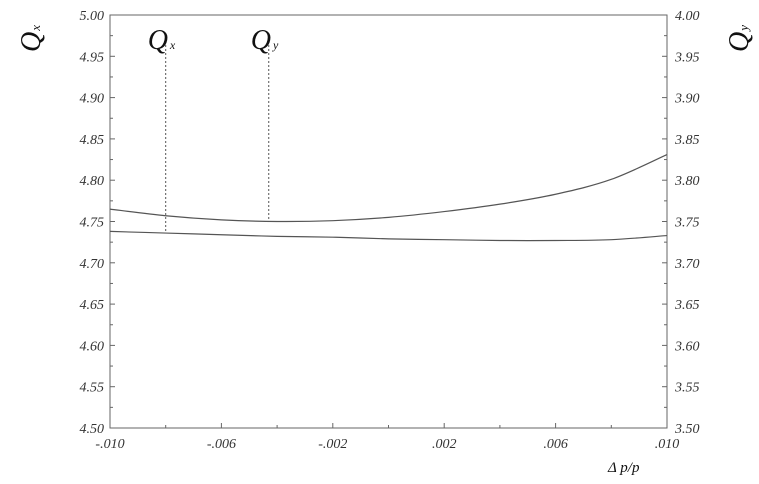 Image resolution: width=759 pixels, height=484 pixels. Describe the element at coordinates (92, 140) in the screenshot. I see `left-tick-label: 4.85` at that location.